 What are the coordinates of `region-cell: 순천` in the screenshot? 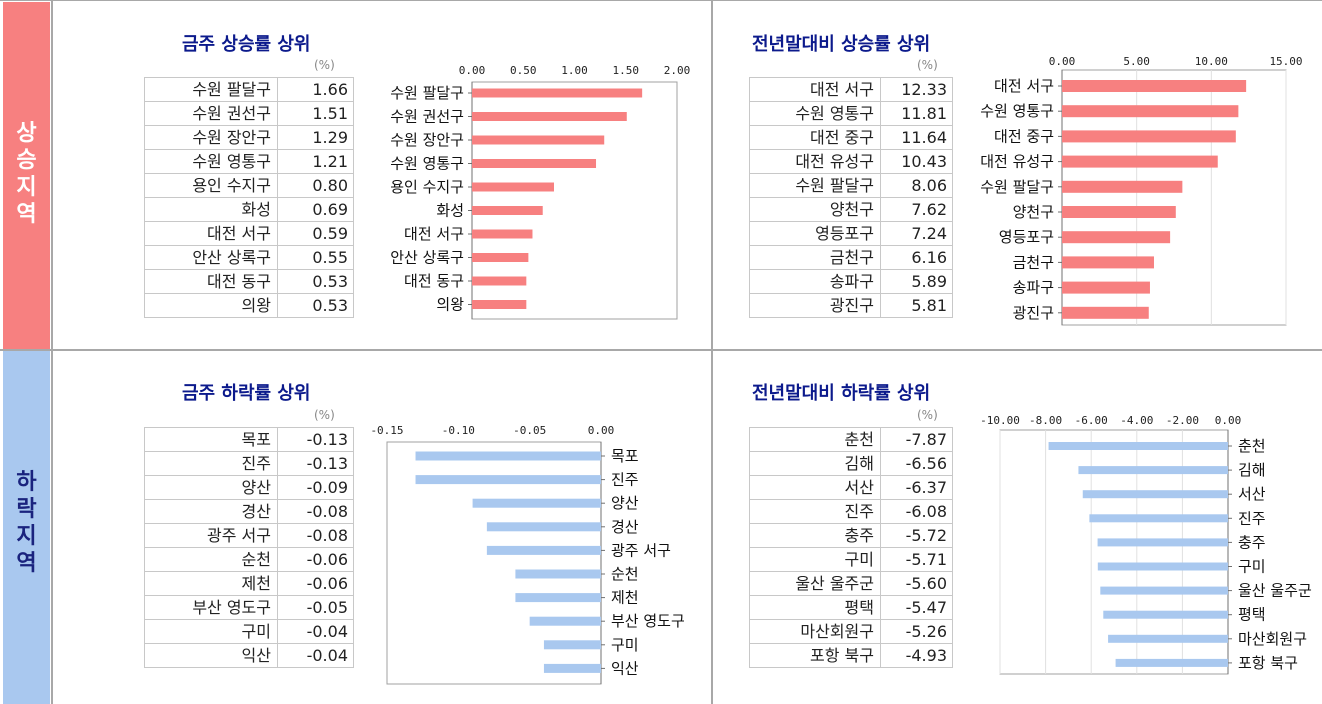 It's located at (211, 559).